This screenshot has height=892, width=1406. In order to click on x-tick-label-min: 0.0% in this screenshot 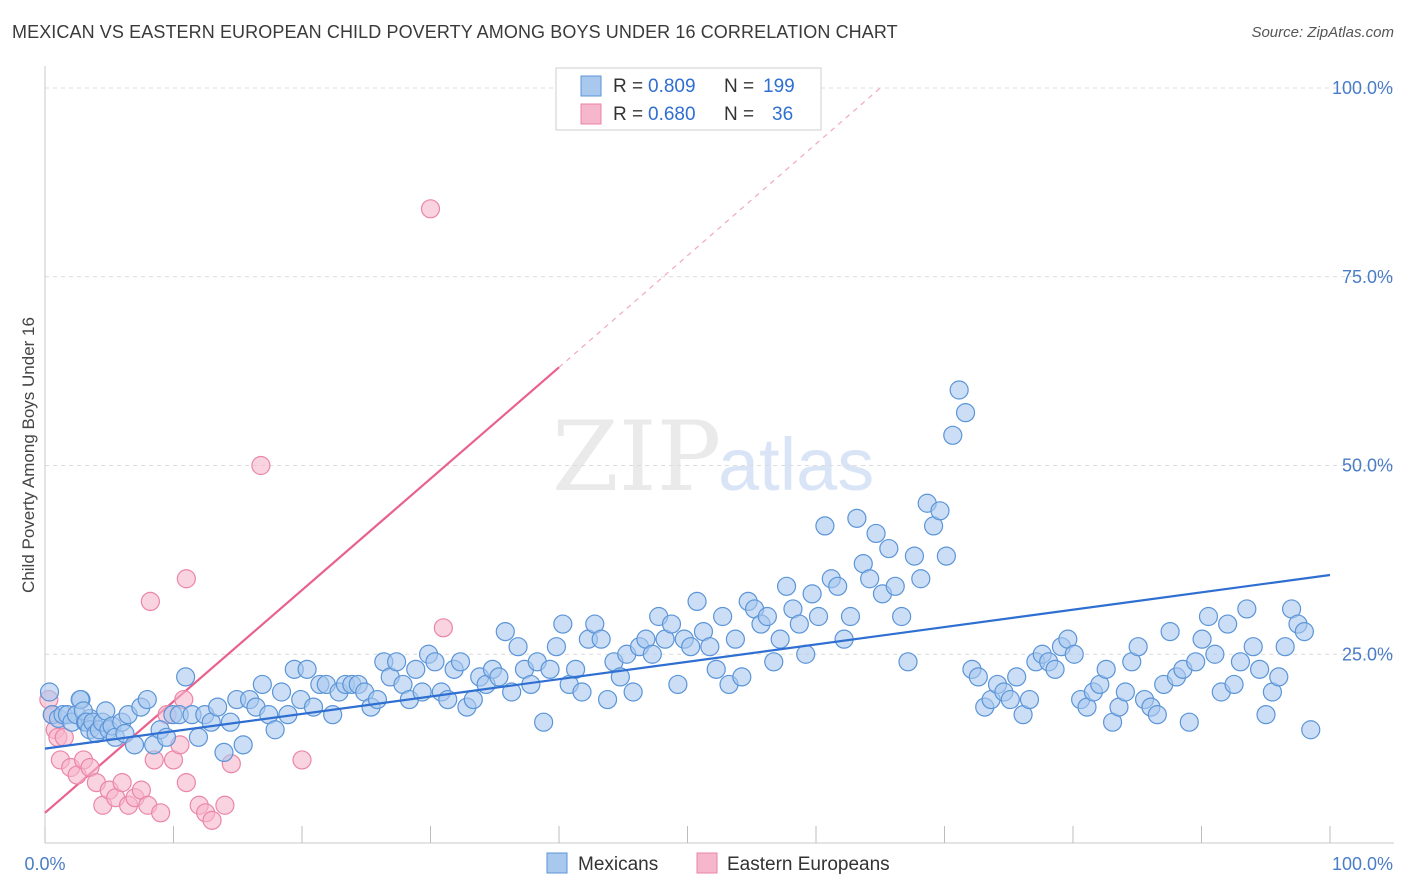, I will do `click(44, 864)`.